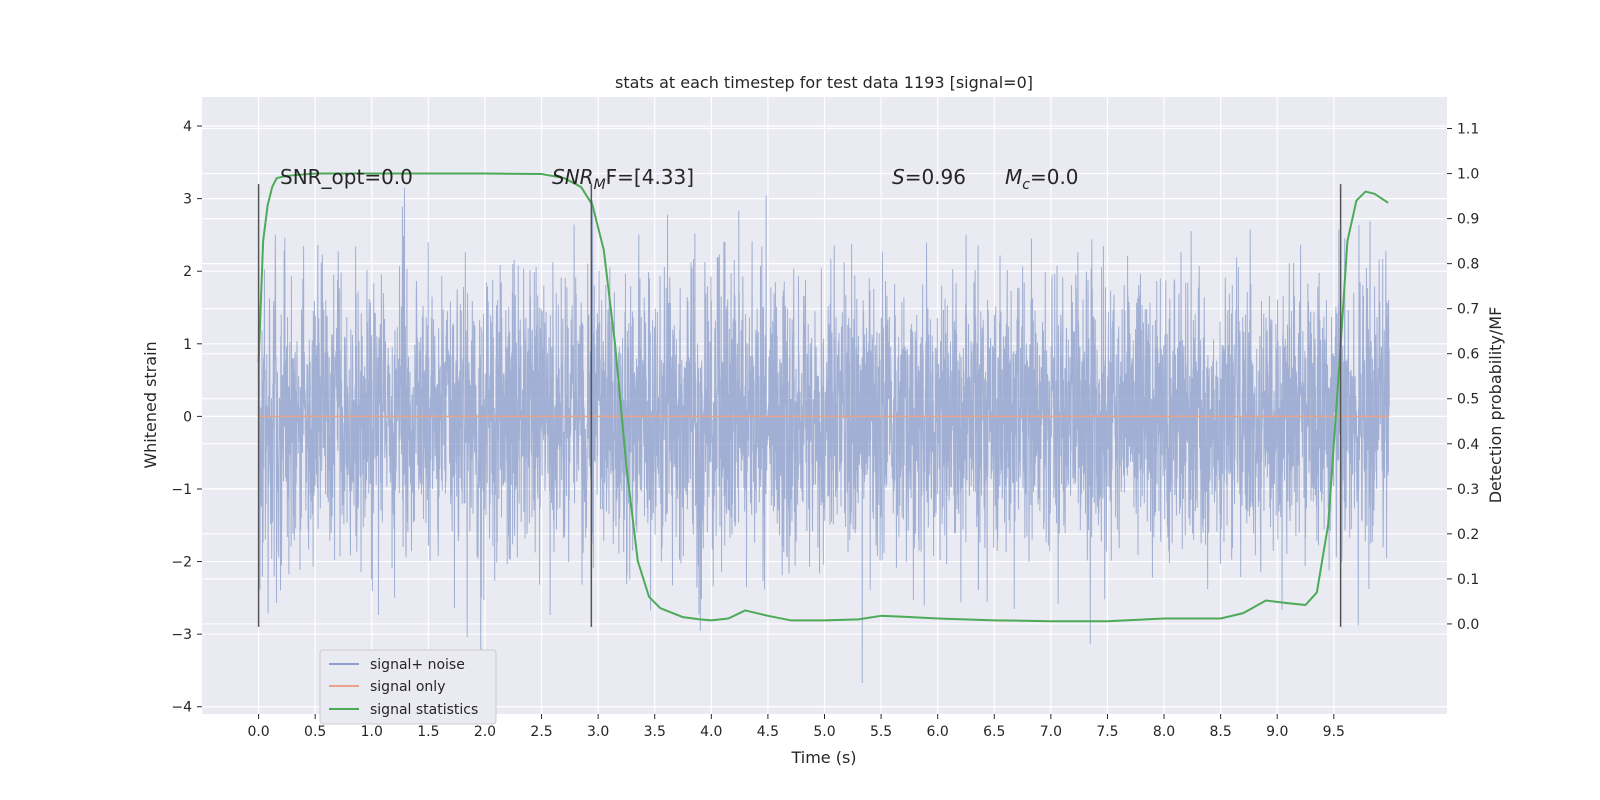 The height and width of the screenshot is (800, 1600). Describe the element at coordinates (935, 177) in the screenshot. I see `annotation-s-rest: =0.96` at that location.